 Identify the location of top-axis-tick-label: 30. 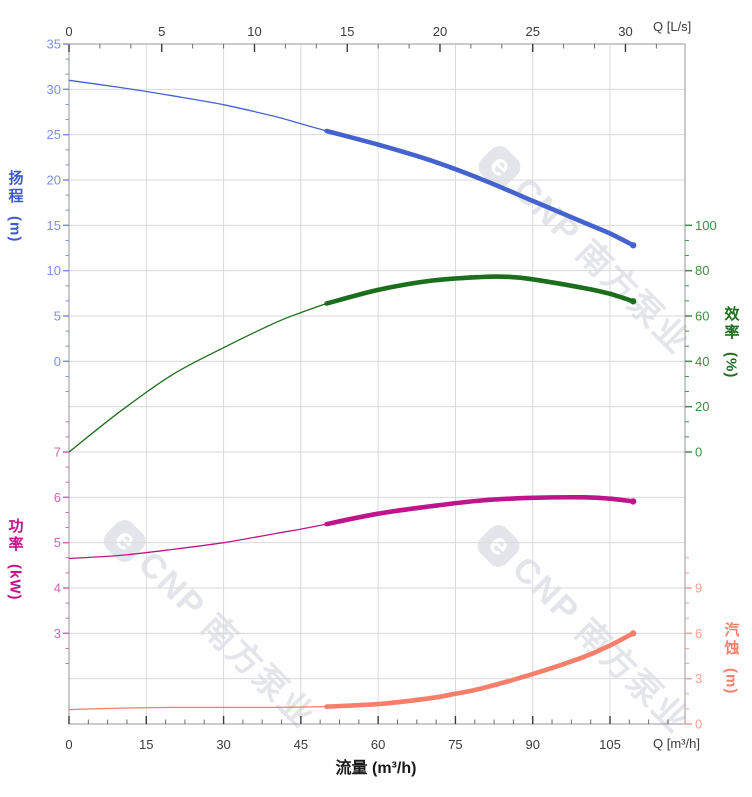
(625, 31).